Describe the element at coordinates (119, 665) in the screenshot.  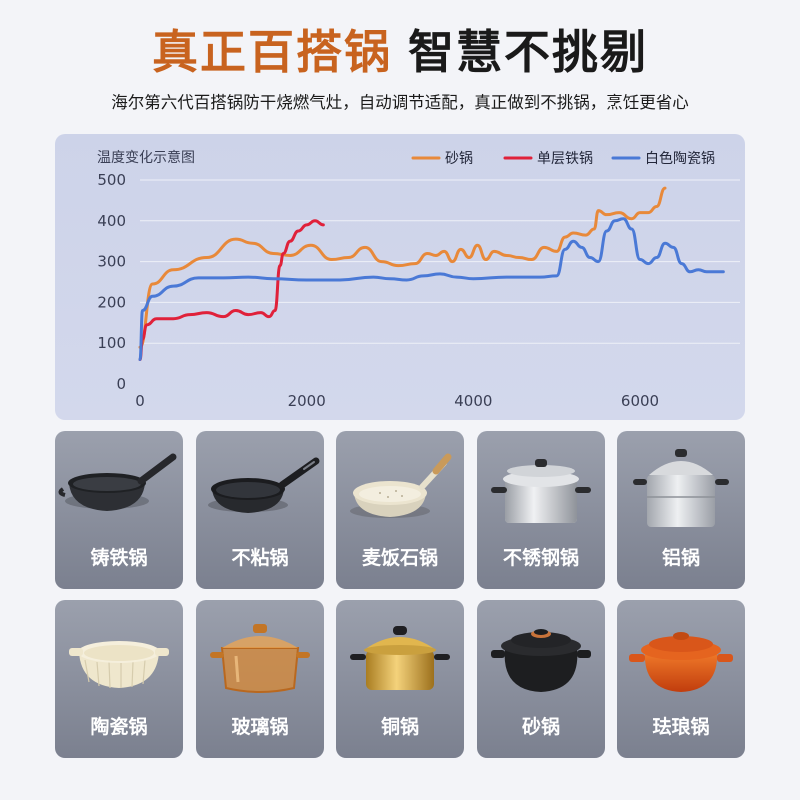
I see `ceramic-bowl-icon` at that location.